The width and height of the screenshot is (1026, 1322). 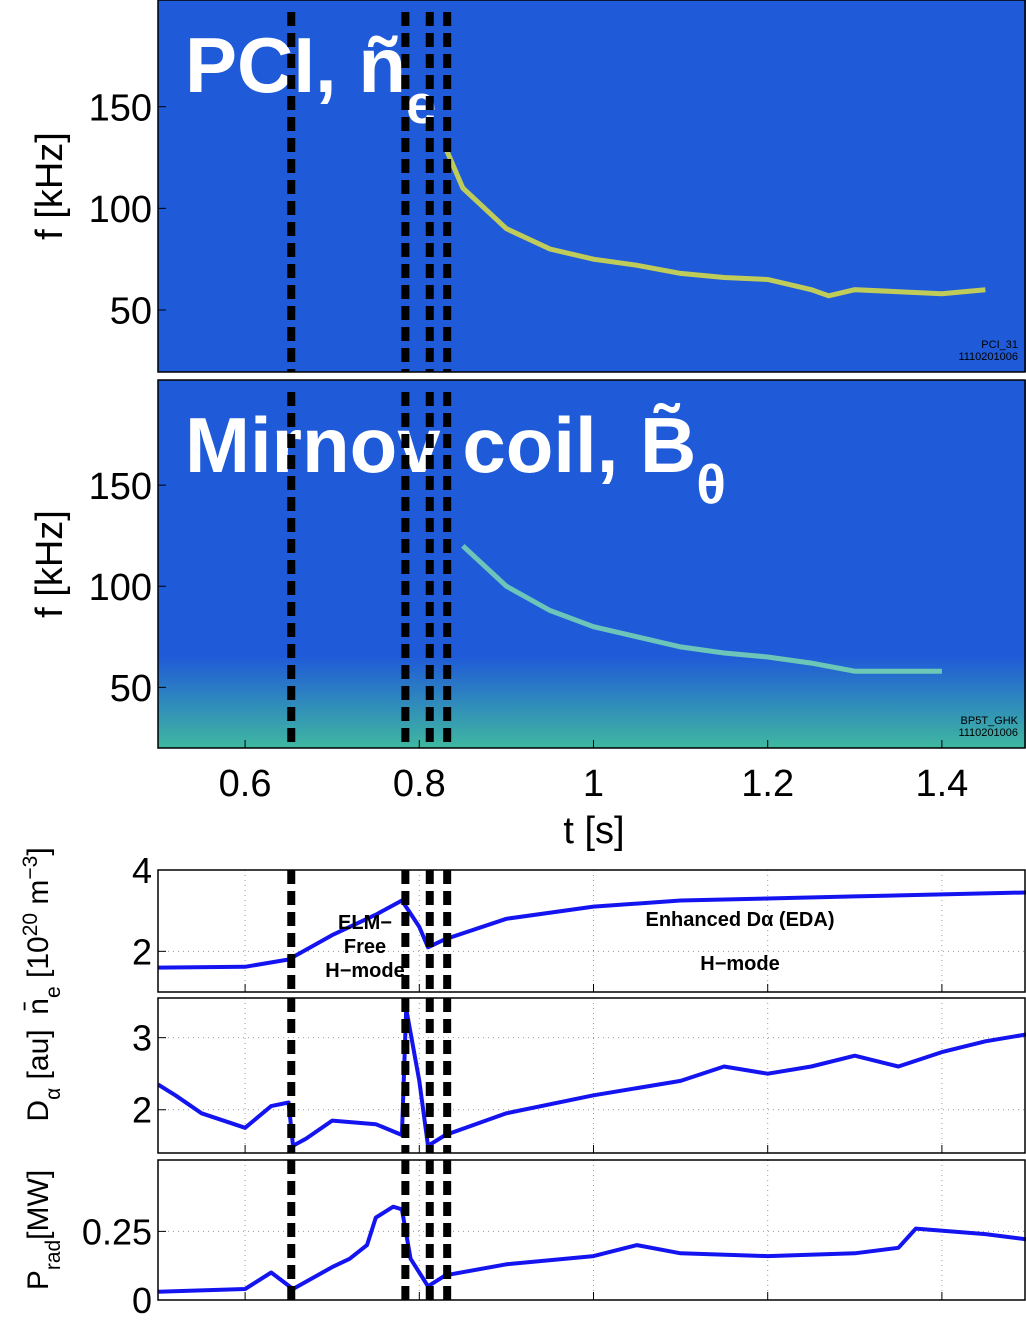 I want to click on label-part: n̄, so click(x=38, y=1006).